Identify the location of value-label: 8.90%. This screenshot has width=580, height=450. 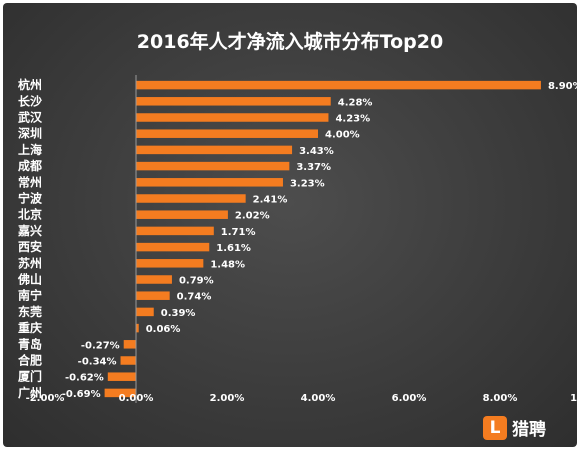
(562, 86).